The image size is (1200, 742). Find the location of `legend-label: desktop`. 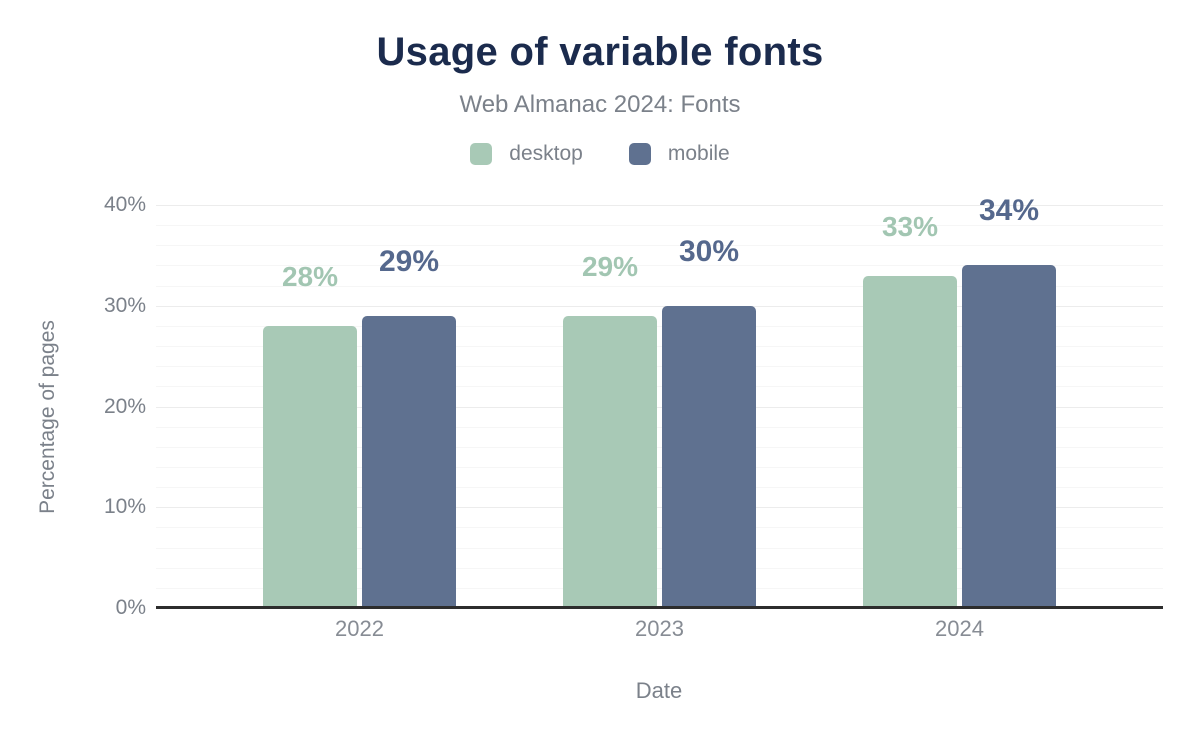

legend-label: desktop is located at coordinates (546, 153).